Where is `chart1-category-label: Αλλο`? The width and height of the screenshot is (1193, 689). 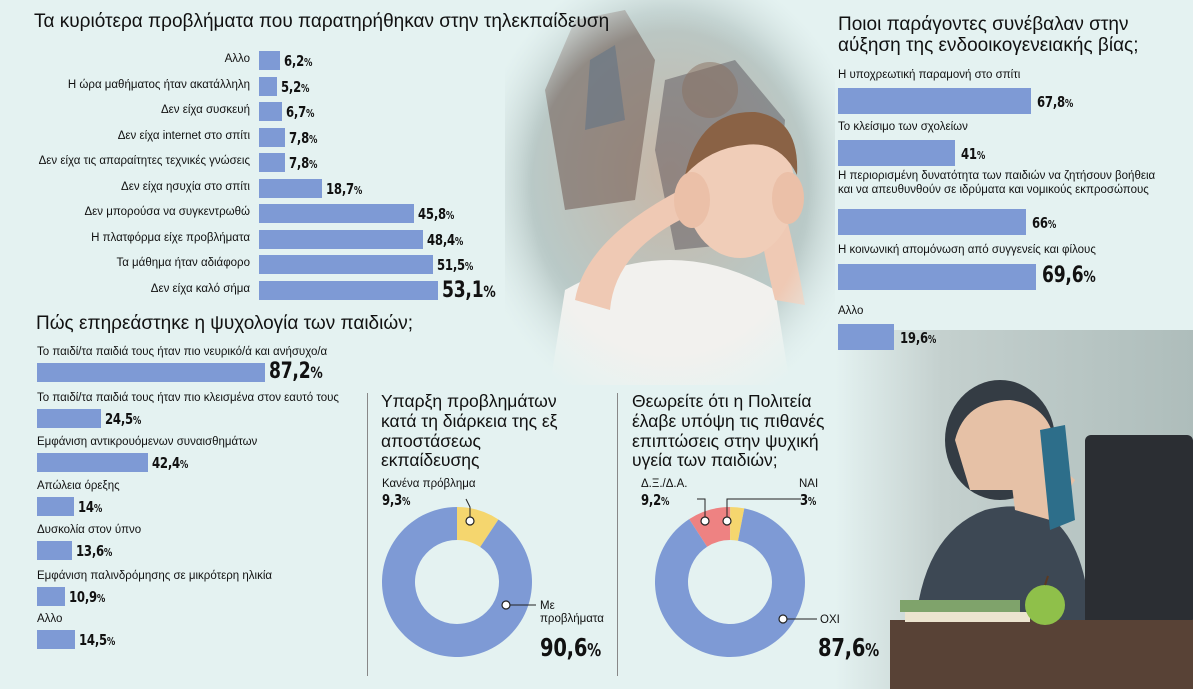
chart1-category-label: Αλλο is located at coordinates (237, 59).